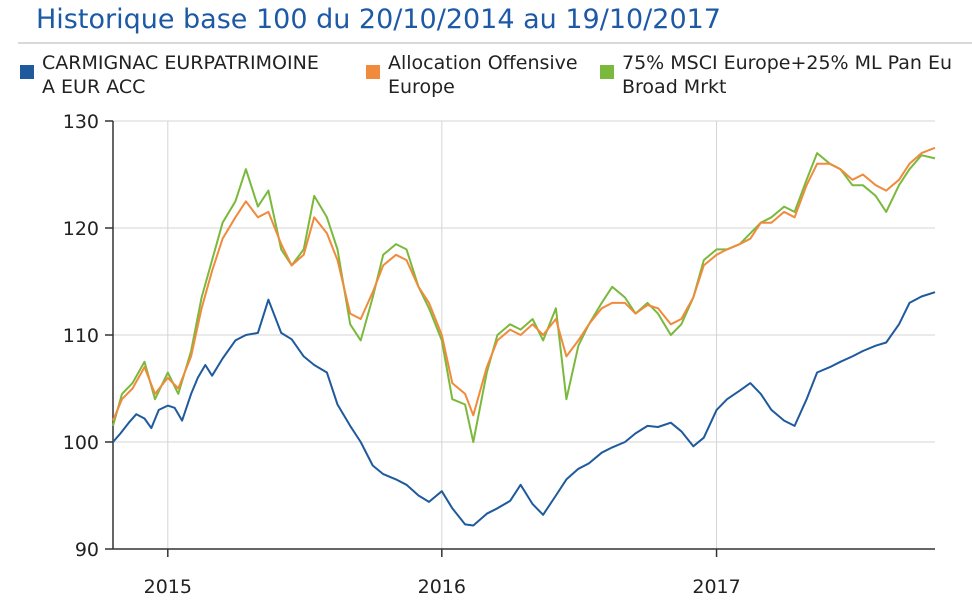 The width and height of the screenshot is (972, 612). What do you see at coordinates (180, 75) in the screenshot?
I see `legend-label-carmignac: CARMIGNAC EURPATRIMOINE A EUR ACC` at bounding box center [180, 75].